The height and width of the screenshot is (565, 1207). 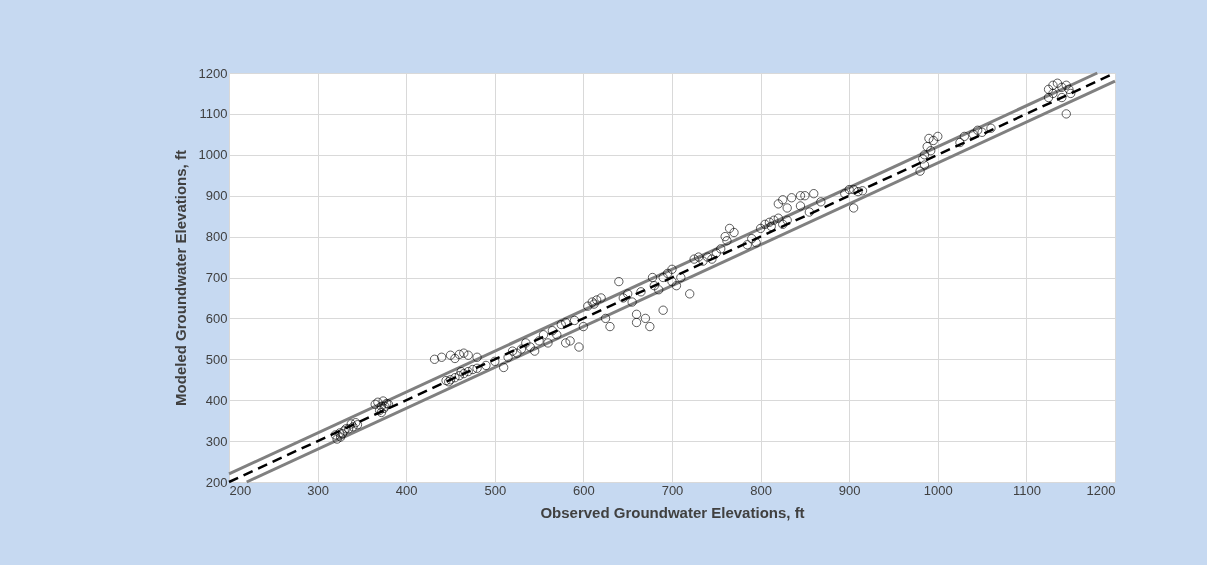 I want to click on y-axis-title: Modeled Groundwater Elevations, ft, so click(x=180, y=278).